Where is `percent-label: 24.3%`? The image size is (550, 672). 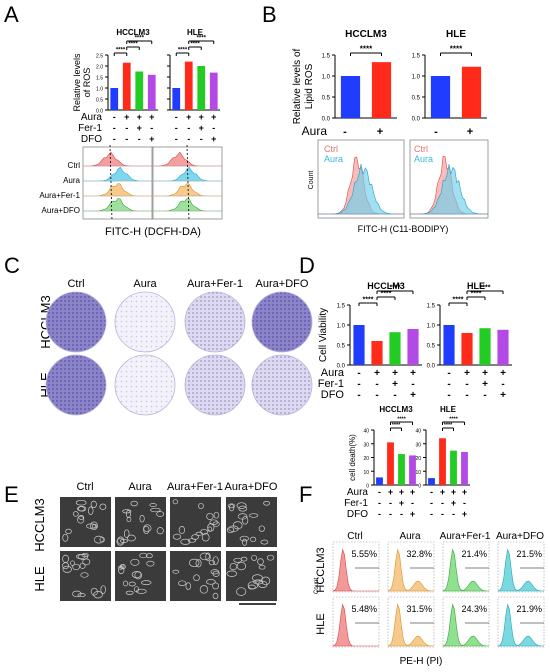 percent-label: 24.3% is located at coordinates (474, 609).